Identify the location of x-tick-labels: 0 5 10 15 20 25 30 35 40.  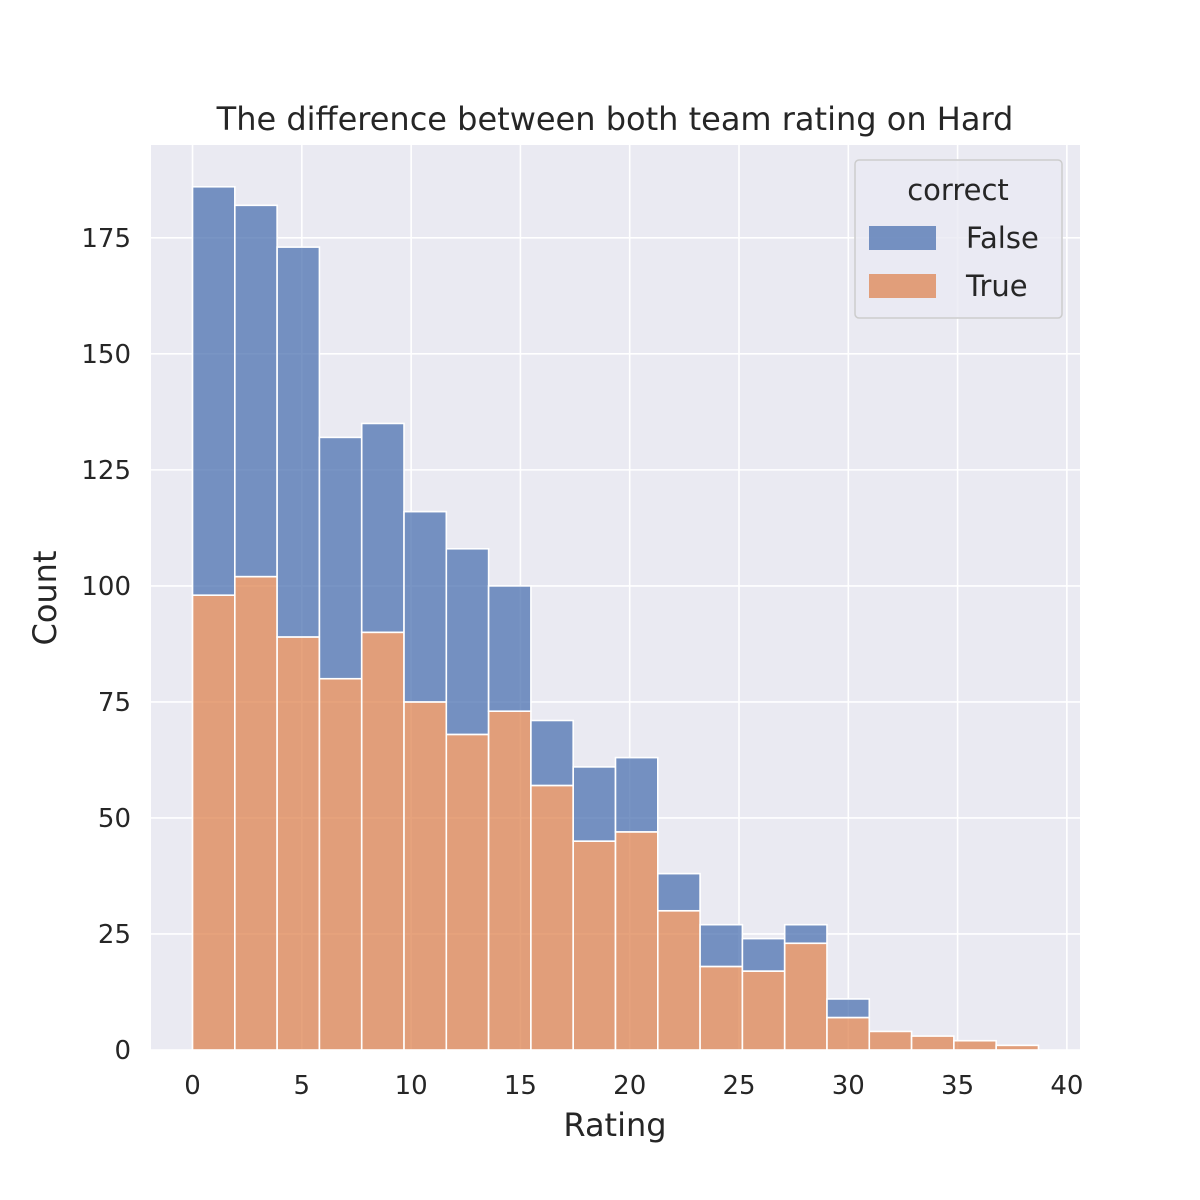
(633, 1086).